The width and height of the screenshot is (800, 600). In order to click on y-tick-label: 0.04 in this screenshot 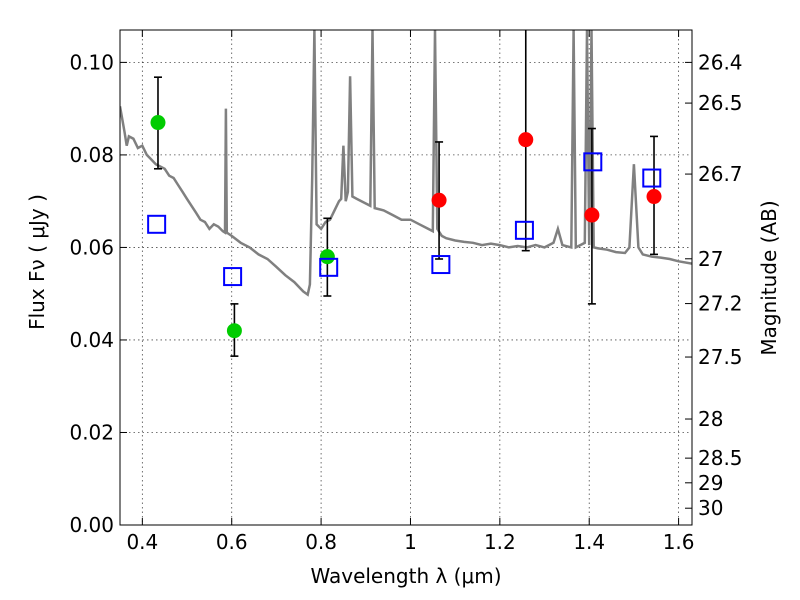, I will do `click(91, 340)`.